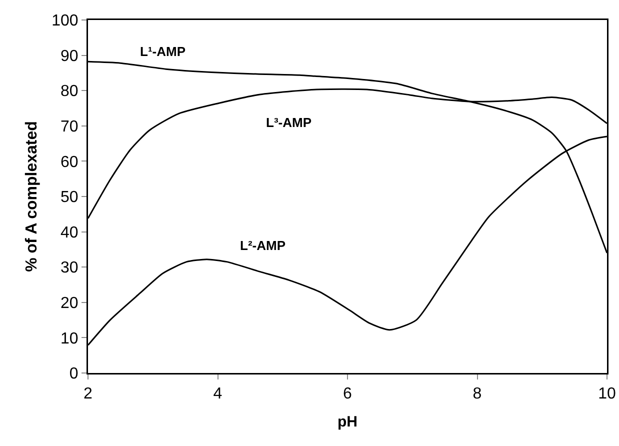 The image size is (619, 446). I want to click on y-tick-label: 20, so click(69, 303).